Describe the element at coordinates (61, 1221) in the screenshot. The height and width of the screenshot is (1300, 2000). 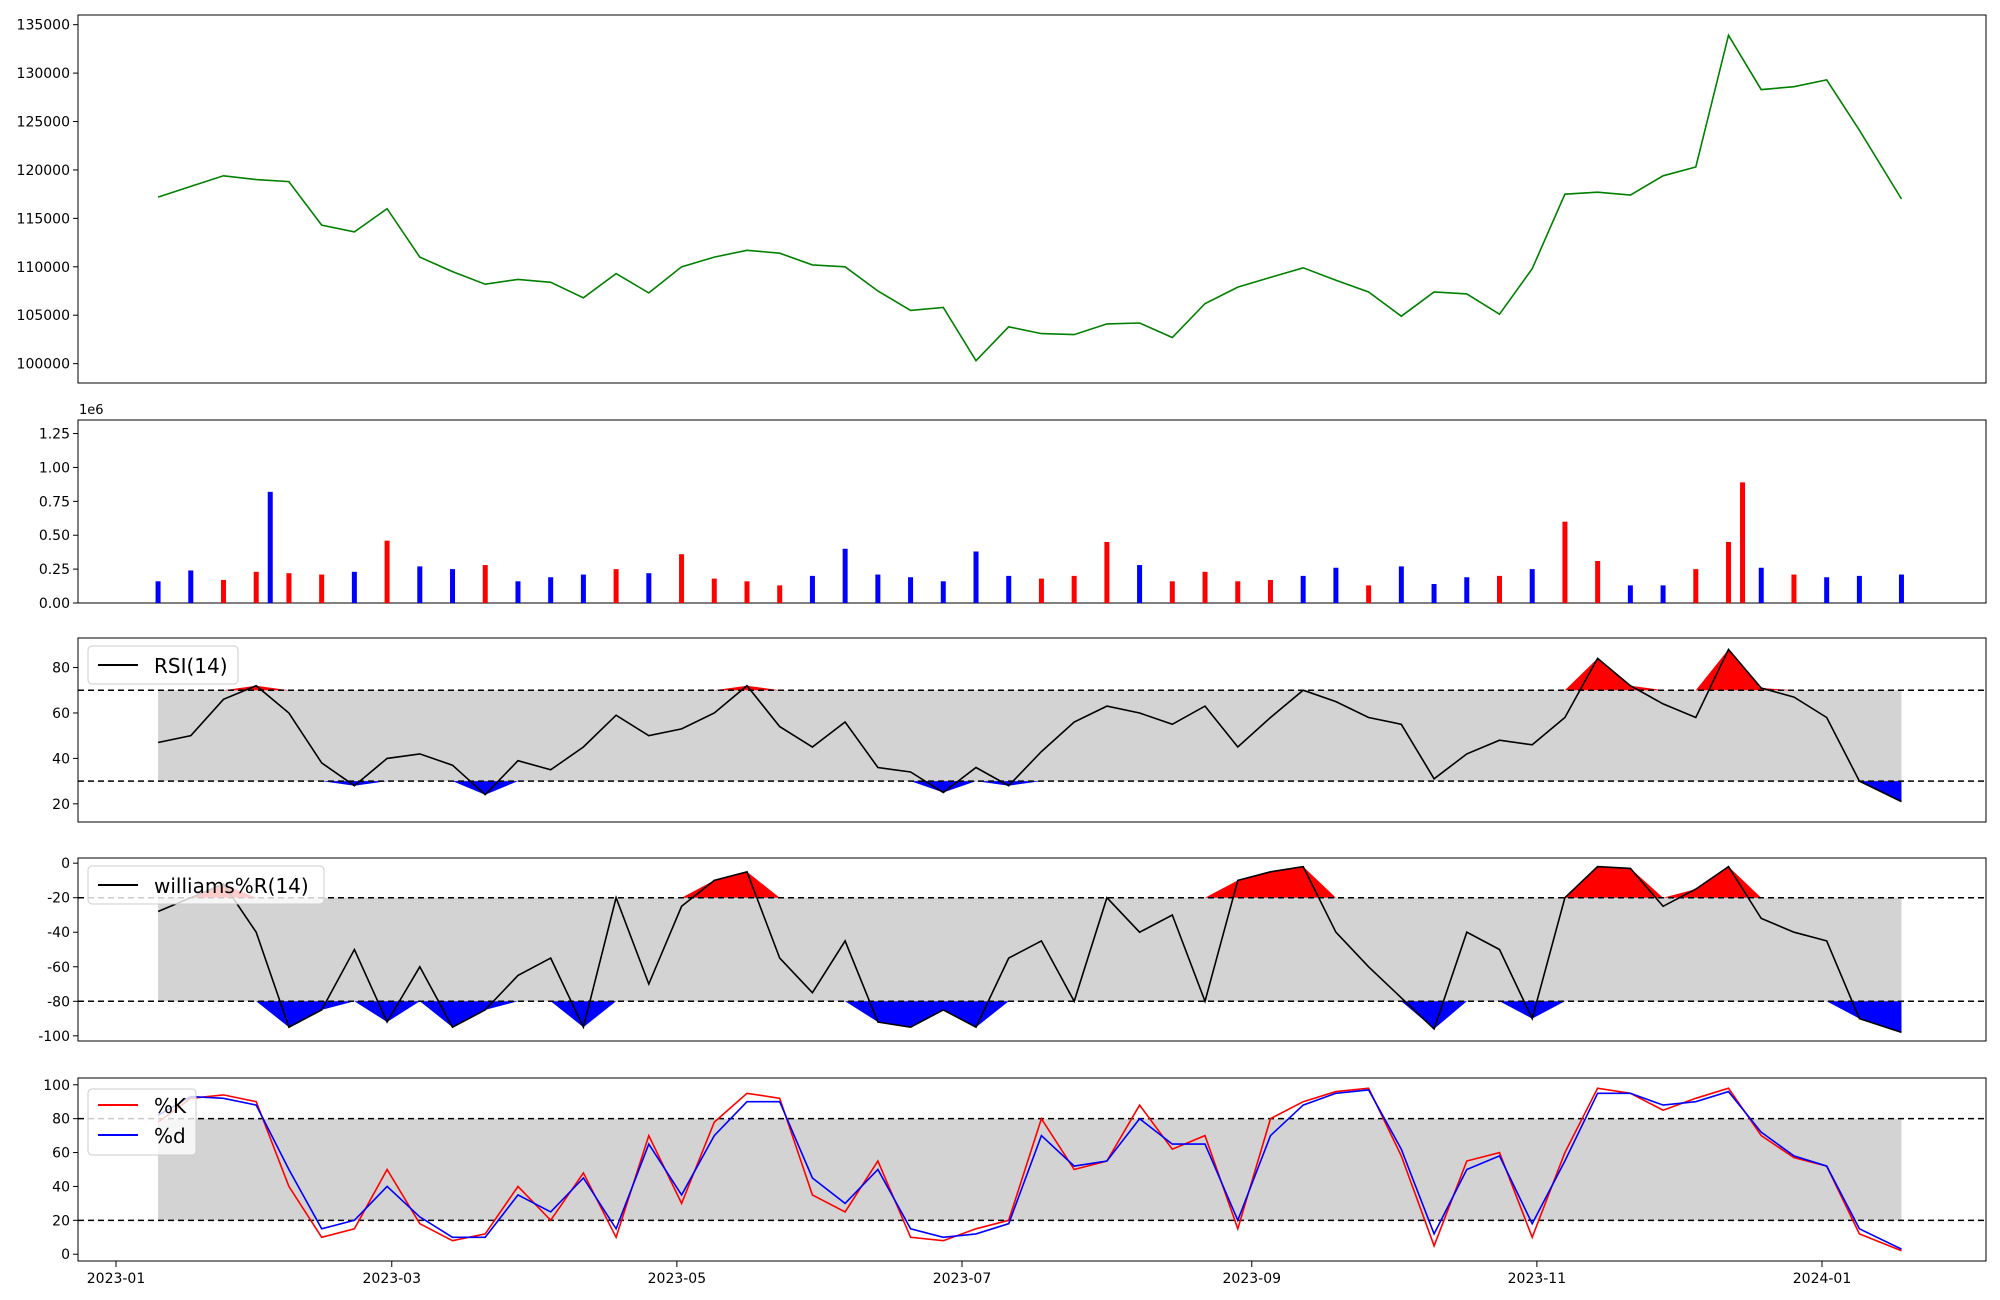
I see `stoch-ytick-label: 20` at that location.